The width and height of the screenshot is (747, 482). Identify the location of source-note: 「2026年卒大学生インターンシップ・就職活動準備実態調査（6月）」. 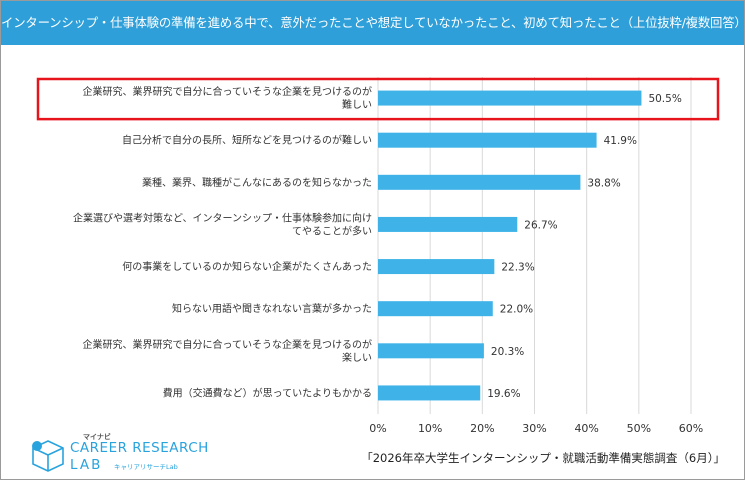
(543, 458).